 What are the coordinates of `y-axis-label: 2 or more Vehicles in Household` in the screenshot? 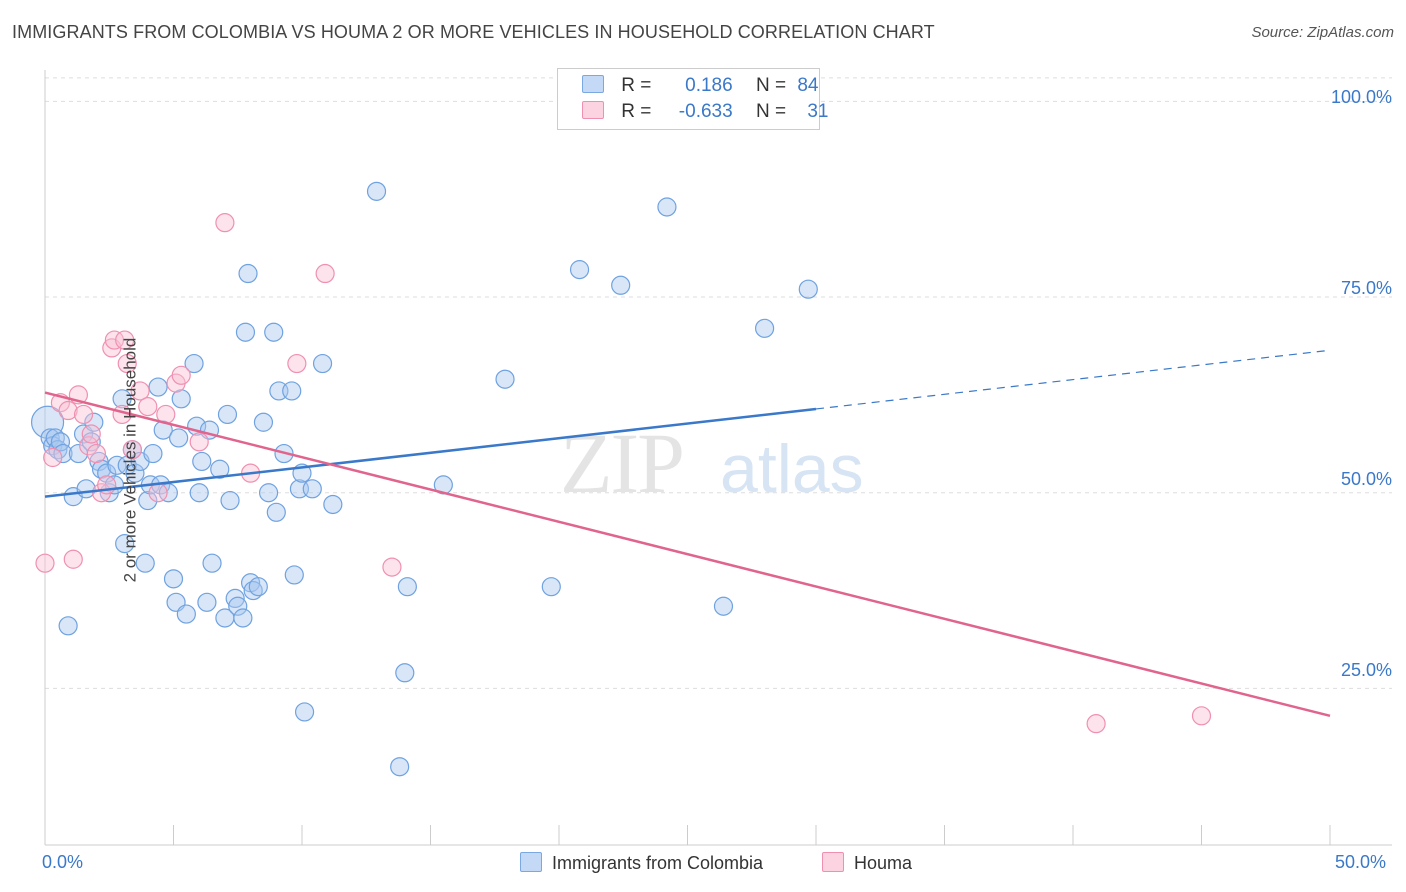 It's located at (130, 460).